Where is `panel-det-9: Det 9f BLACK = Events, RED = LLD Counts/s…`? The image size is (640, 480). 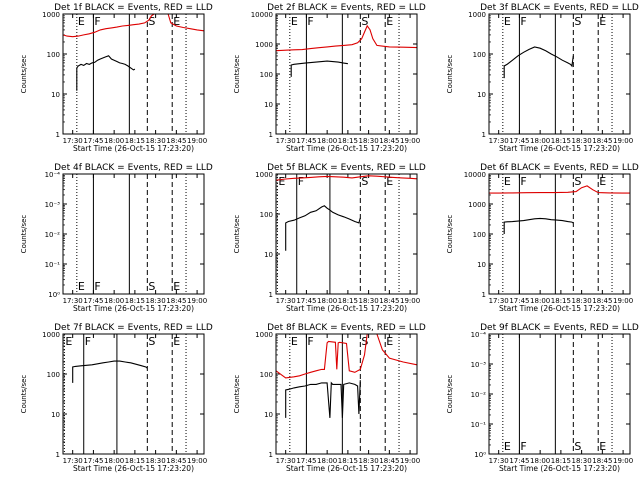
panel-det-9: Det 9f BLACK = Events, RED = LLD Counts/s… is located at coordinates (542, 398).